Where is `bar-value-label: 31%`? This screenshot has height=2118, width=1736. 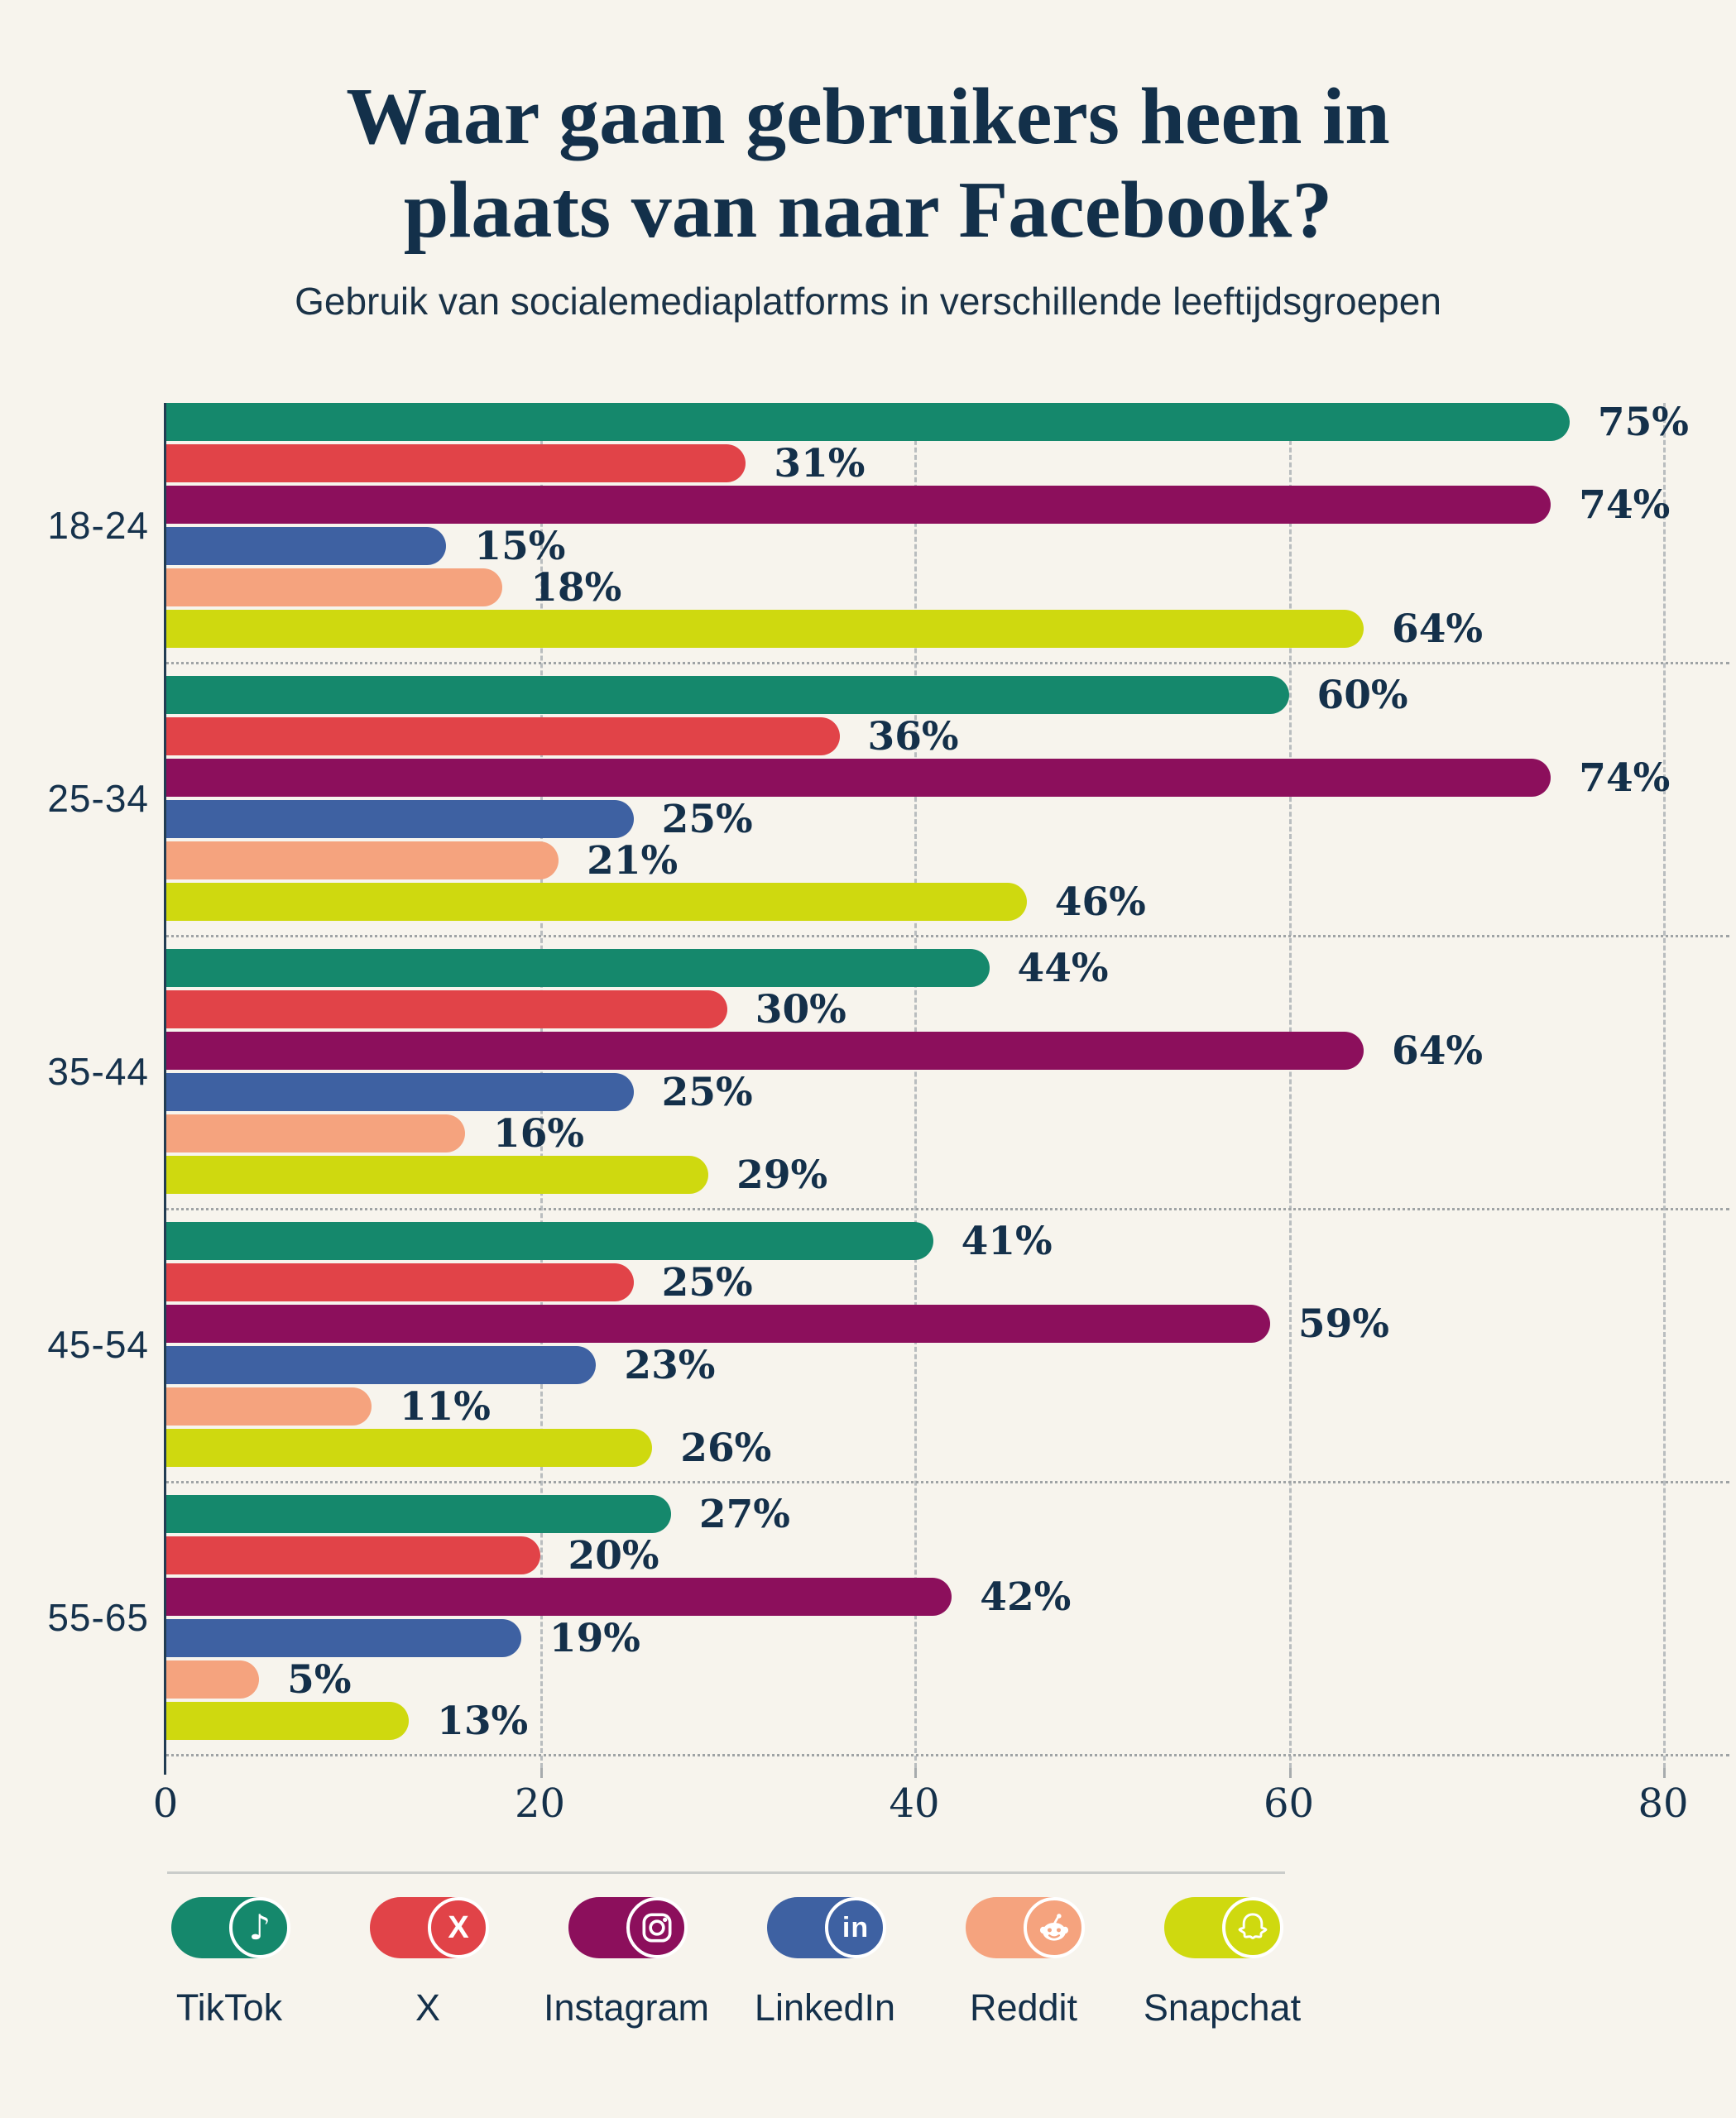
bar-value-label: 31% is located at coordinates (820, 463).